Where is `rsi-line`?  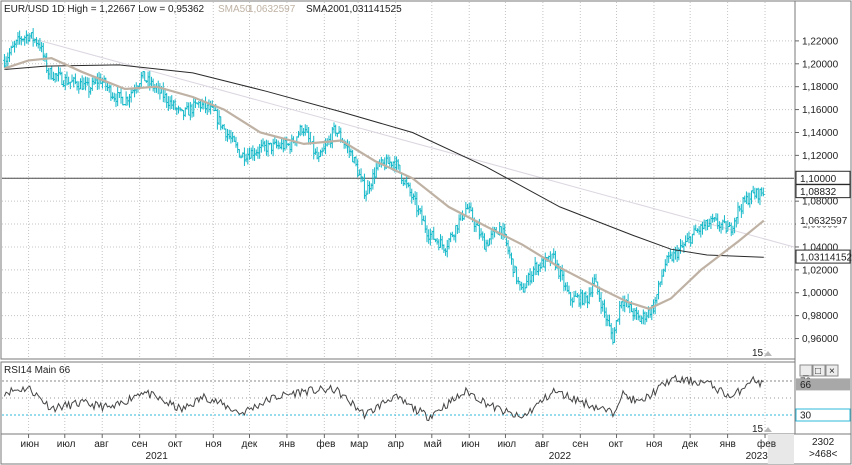 rsi-line is located at coordinates (383, 398).